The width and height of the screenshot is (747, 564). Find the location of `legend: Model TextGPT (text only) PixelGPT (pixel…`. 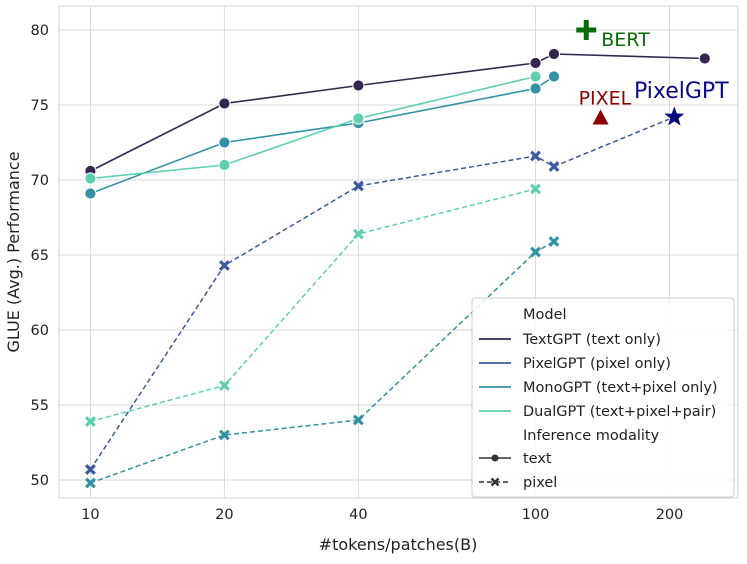

legend: Model TextGPT (text only) PixelGPT (pixel… is located at coordinates (603, 397).